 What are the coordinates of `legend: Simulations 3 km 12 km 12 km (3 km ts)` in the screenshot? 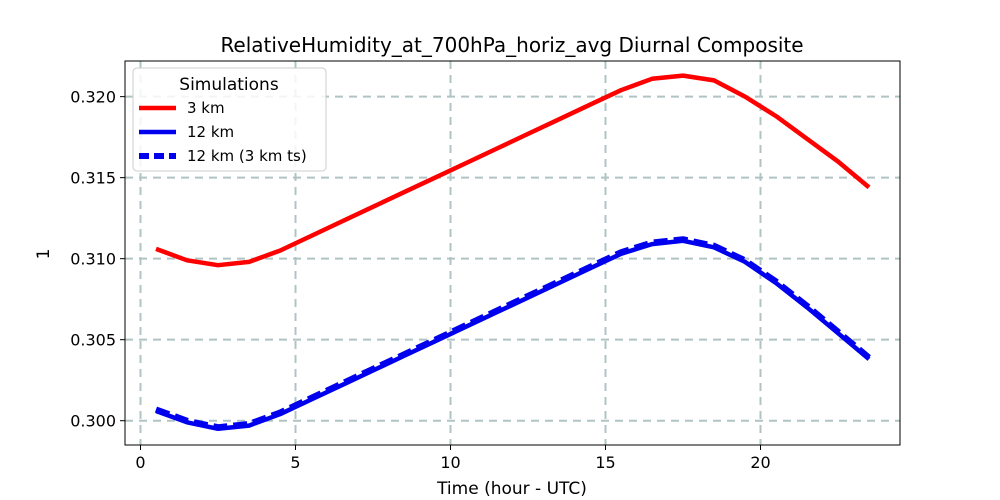 It's located at (229, 119).